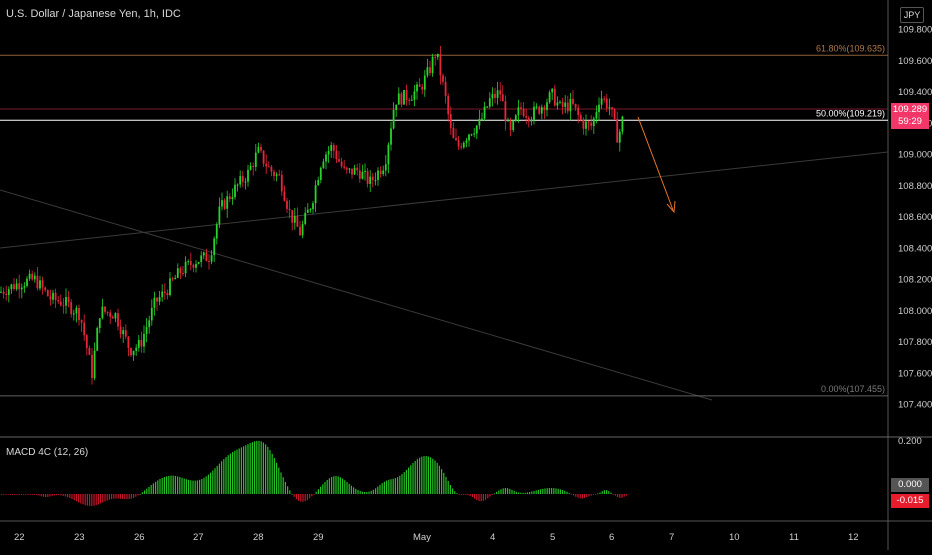  Describe the element at coordinates (93, 14) in the screenshot. I see `chart-title: U.S. Dollar / Japanese Yen, 1h, IDC` at that location.